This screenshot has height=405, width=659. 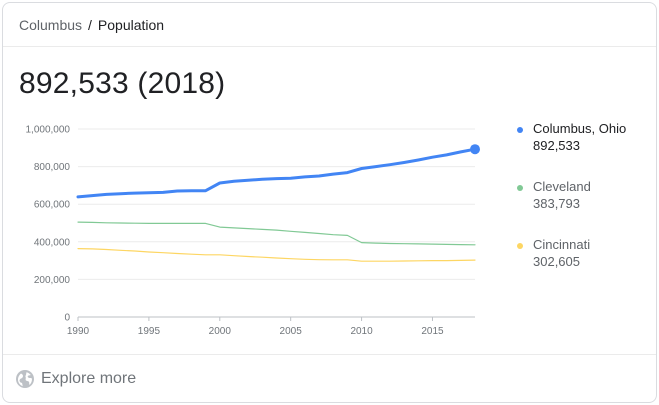 What do you see at coordinates (25, 379) in the screenshot?
I see `globe-icon` at bounding box center [25, 379].